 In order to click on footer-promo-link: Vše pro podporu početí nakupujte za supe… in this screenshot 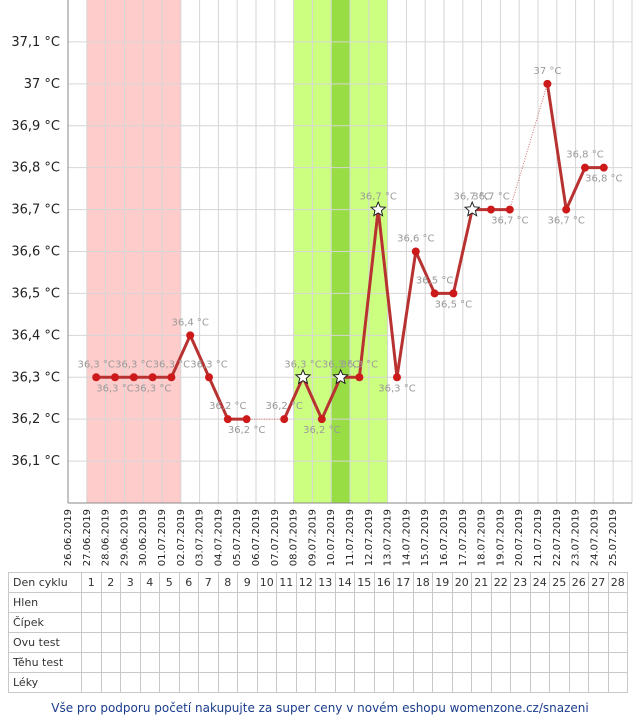, I will do `click(320, 708)`.